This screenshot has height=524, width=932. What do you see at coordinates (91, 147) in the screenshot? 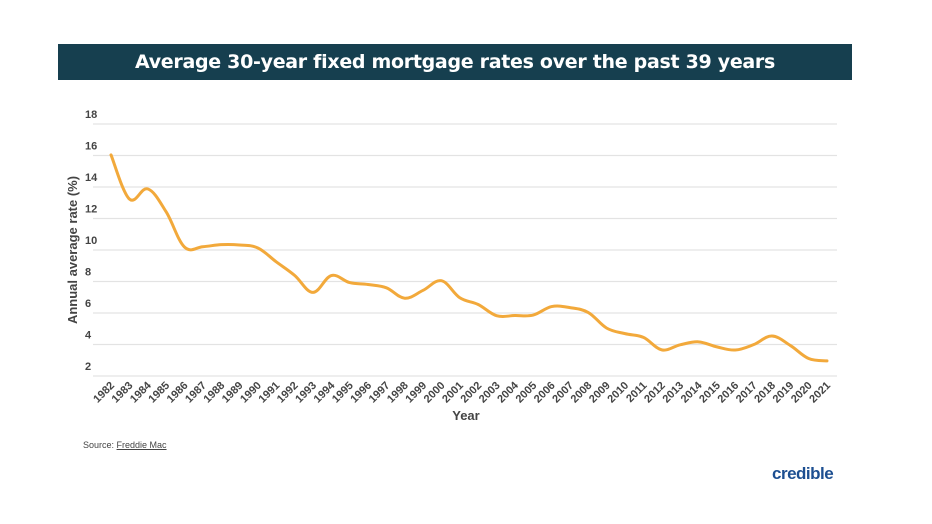
I see `y-tick-label: 16` at bounding box center [91, 147].